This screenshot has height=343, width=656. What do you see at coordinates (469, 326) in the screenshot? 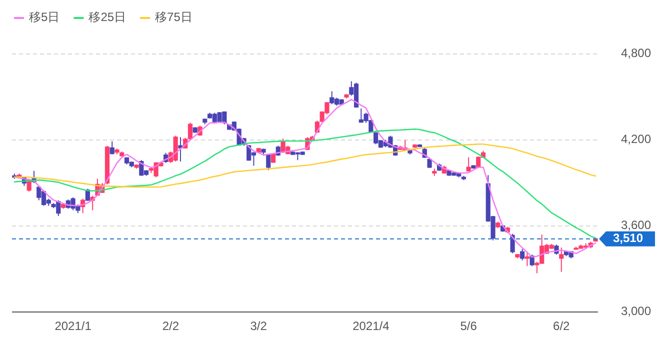
I see `x-tick-label: 5/6` at bounding box center [469, 326].